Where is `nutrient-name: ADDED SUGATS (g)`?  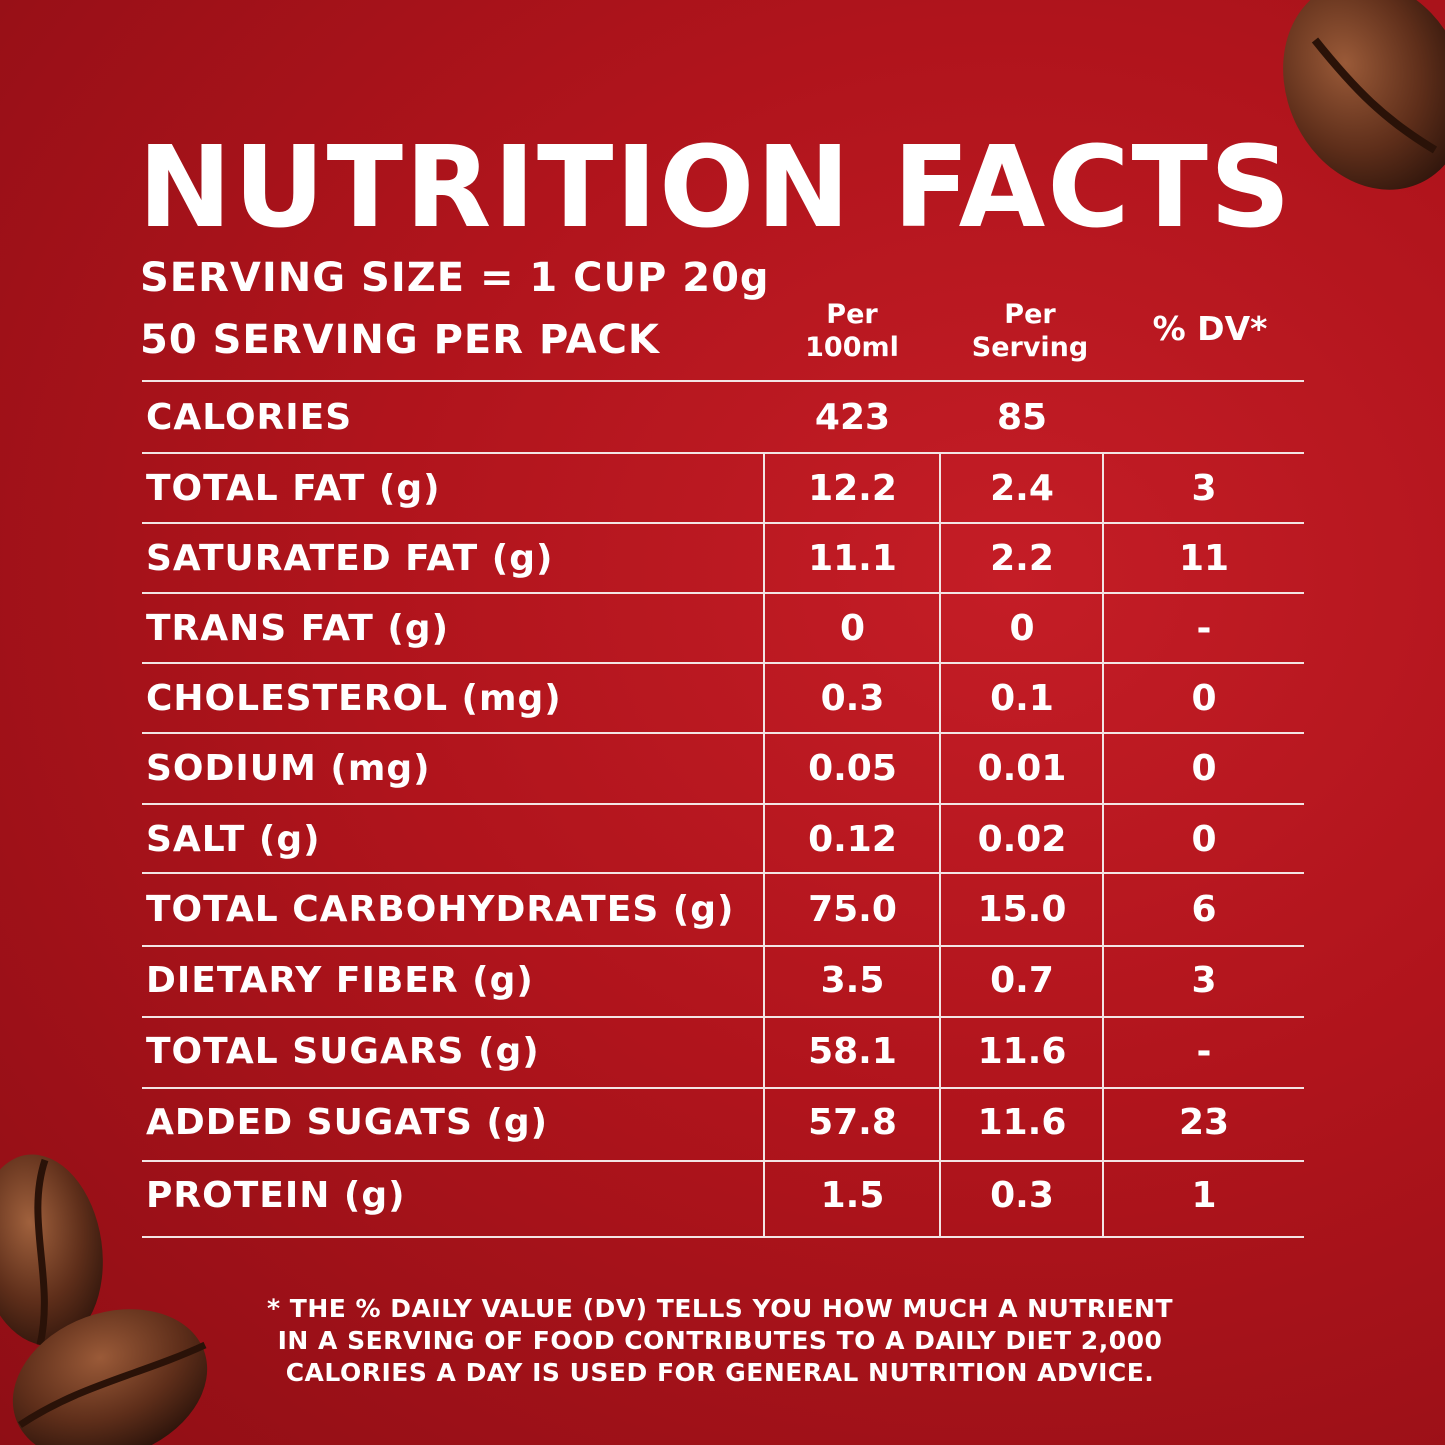
nutrient-name: ADDED SUGATS (g) is located at coordinates (347, 1122).